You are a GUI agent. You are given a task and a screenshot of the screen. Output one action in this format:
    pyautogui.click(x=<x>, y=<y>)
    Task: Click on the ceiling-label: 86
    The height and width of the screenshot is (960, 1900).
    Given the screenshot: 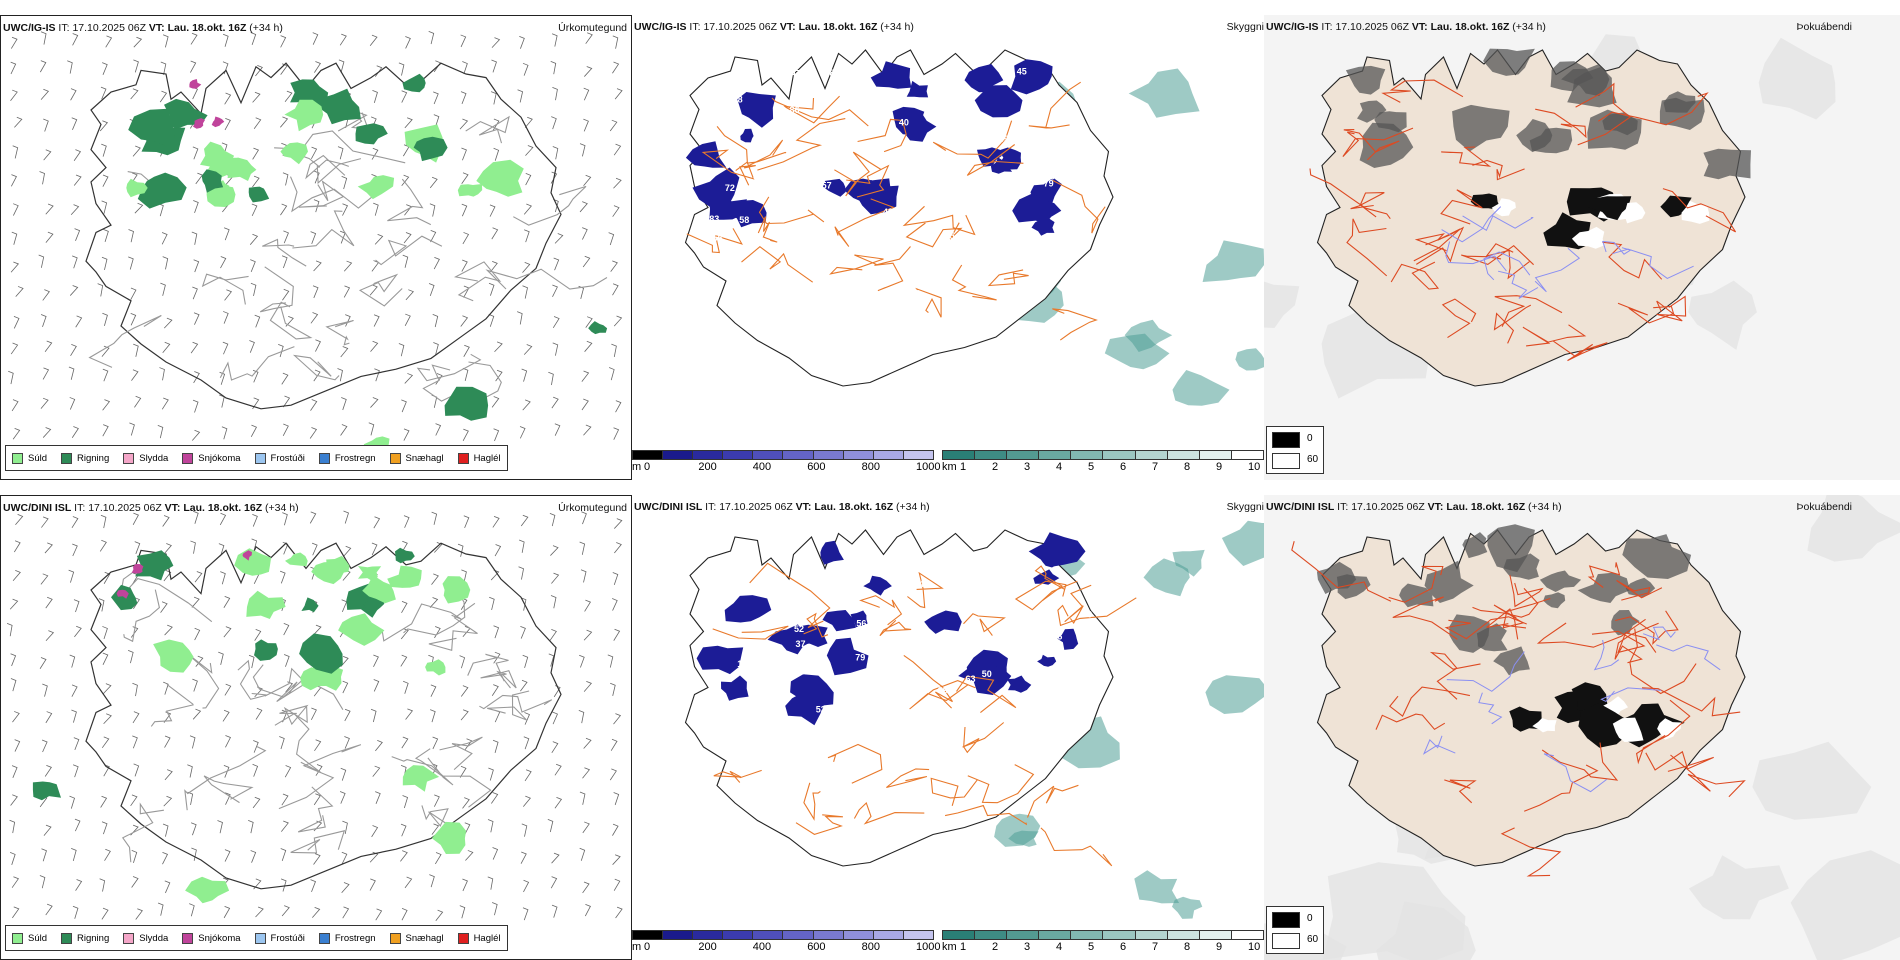 What is the action you would take?
    pyautogui.click(x=835, y=73)
    